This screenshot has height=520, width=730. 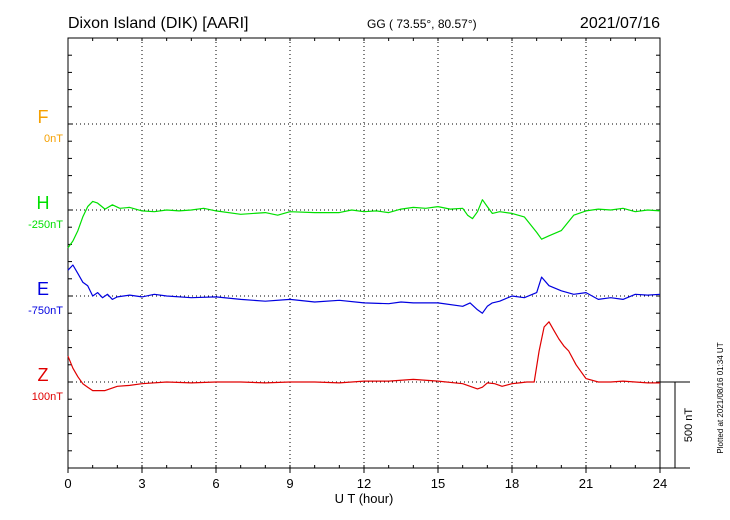 I want to click on series-letter-h: H, so click(x=43, y=203).